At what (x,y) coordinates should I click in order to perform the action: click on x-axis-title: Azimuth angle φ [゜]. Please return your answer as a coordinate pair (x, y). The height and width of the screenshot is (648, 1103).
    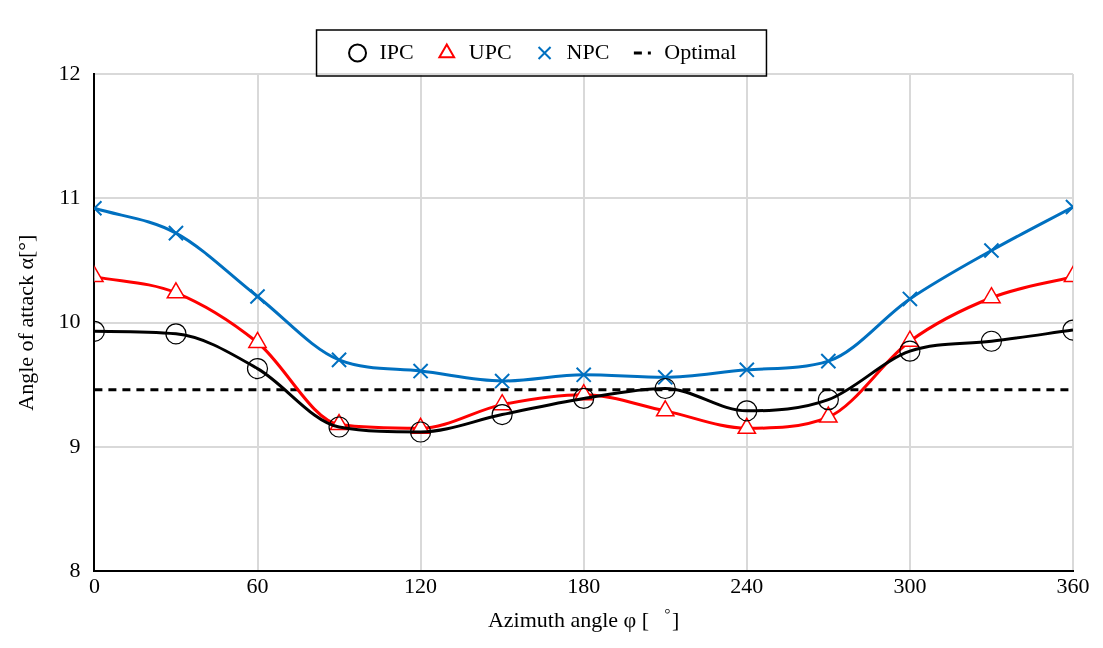
    Looking at the image, I should click on (583, 619).